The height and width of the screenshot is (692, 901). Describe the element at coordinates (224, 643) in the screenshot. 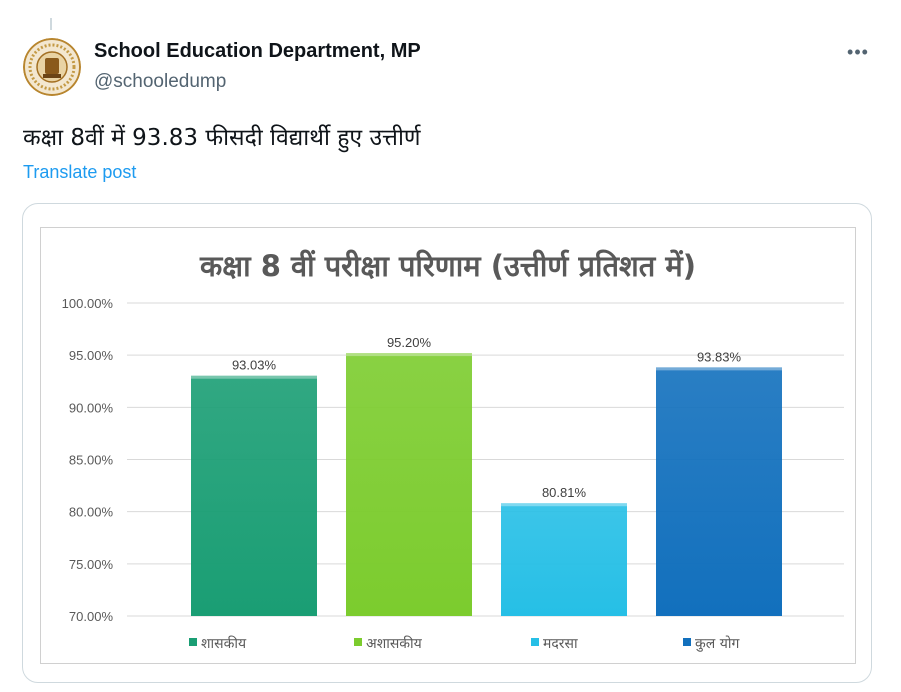

I see `legend-label: शासकीय` at that location.